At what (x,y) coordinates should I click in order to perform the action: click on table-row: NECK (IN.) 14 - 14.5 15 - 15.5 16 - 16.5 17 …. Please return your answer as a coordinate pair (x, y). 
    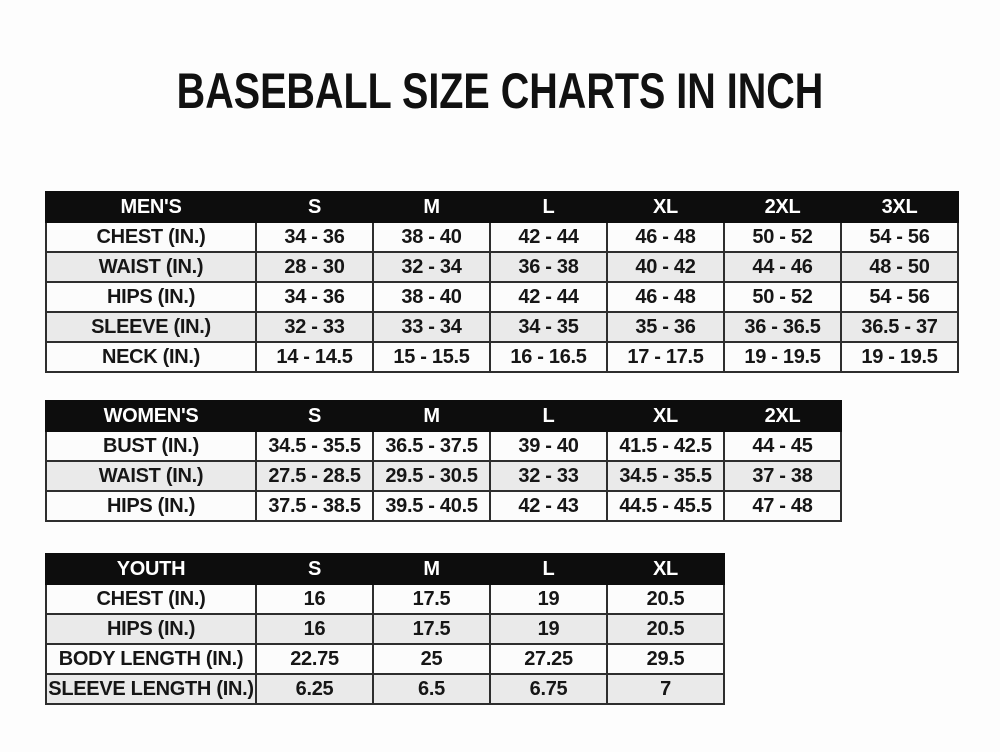
    Looking at the image, I should click on (502, 357).